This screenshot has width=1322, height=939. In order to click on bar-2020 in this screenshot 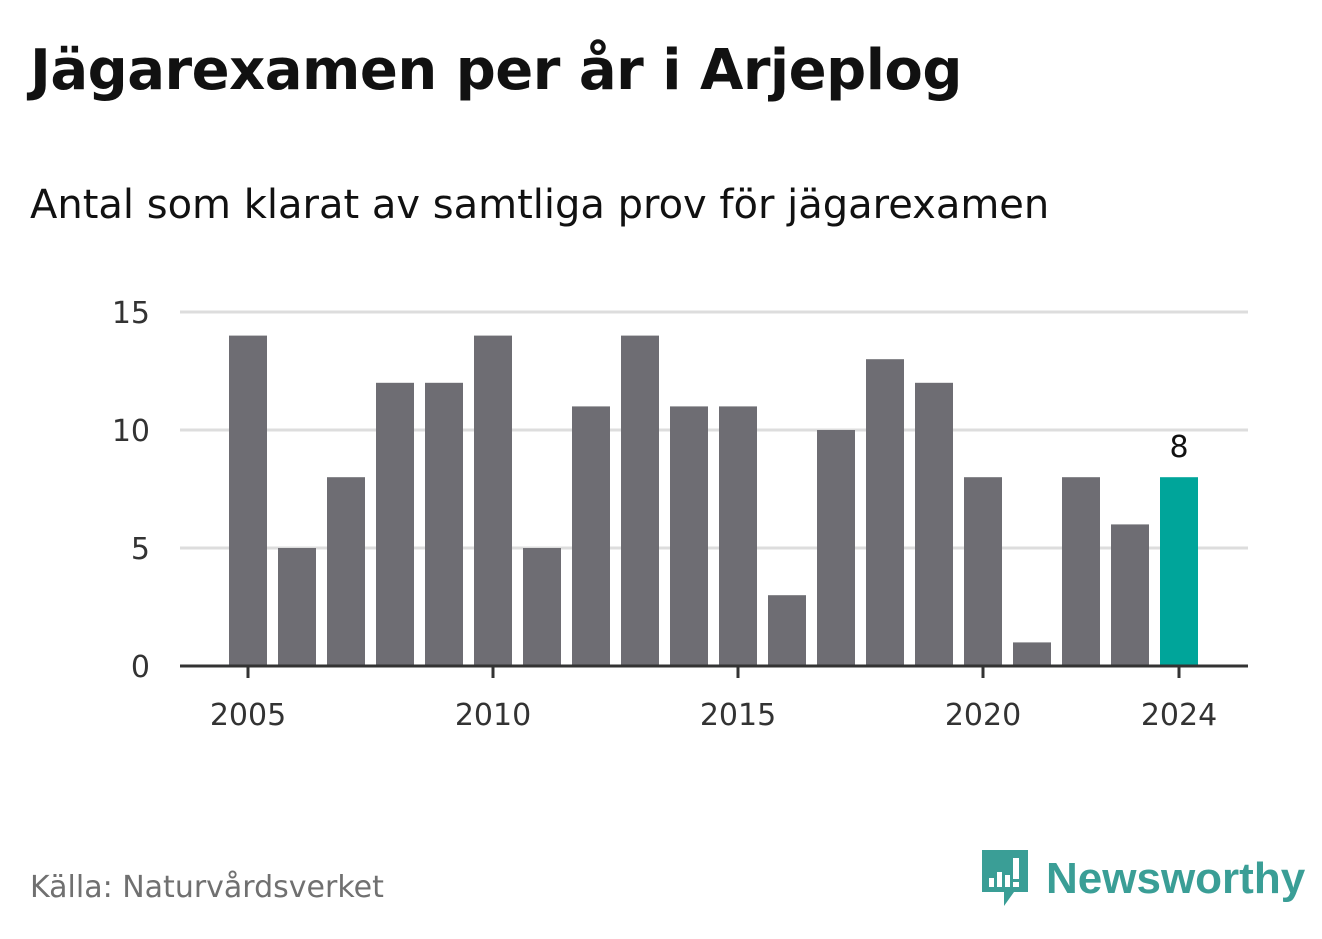, I will do `click(983, 571)`.